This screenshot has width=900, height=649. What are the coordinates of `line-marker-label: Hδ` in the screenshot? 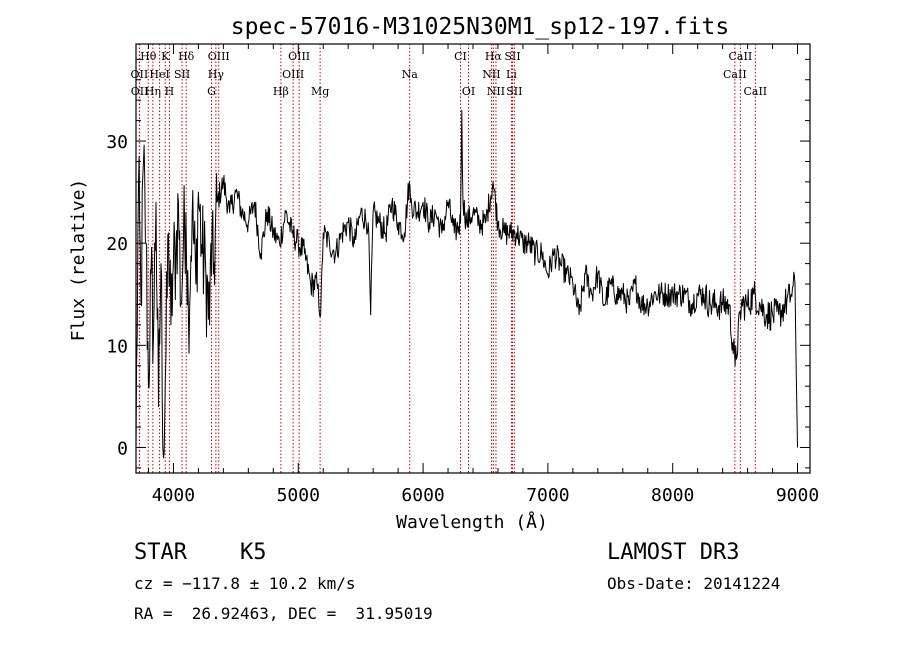 It's located at (186, 56).